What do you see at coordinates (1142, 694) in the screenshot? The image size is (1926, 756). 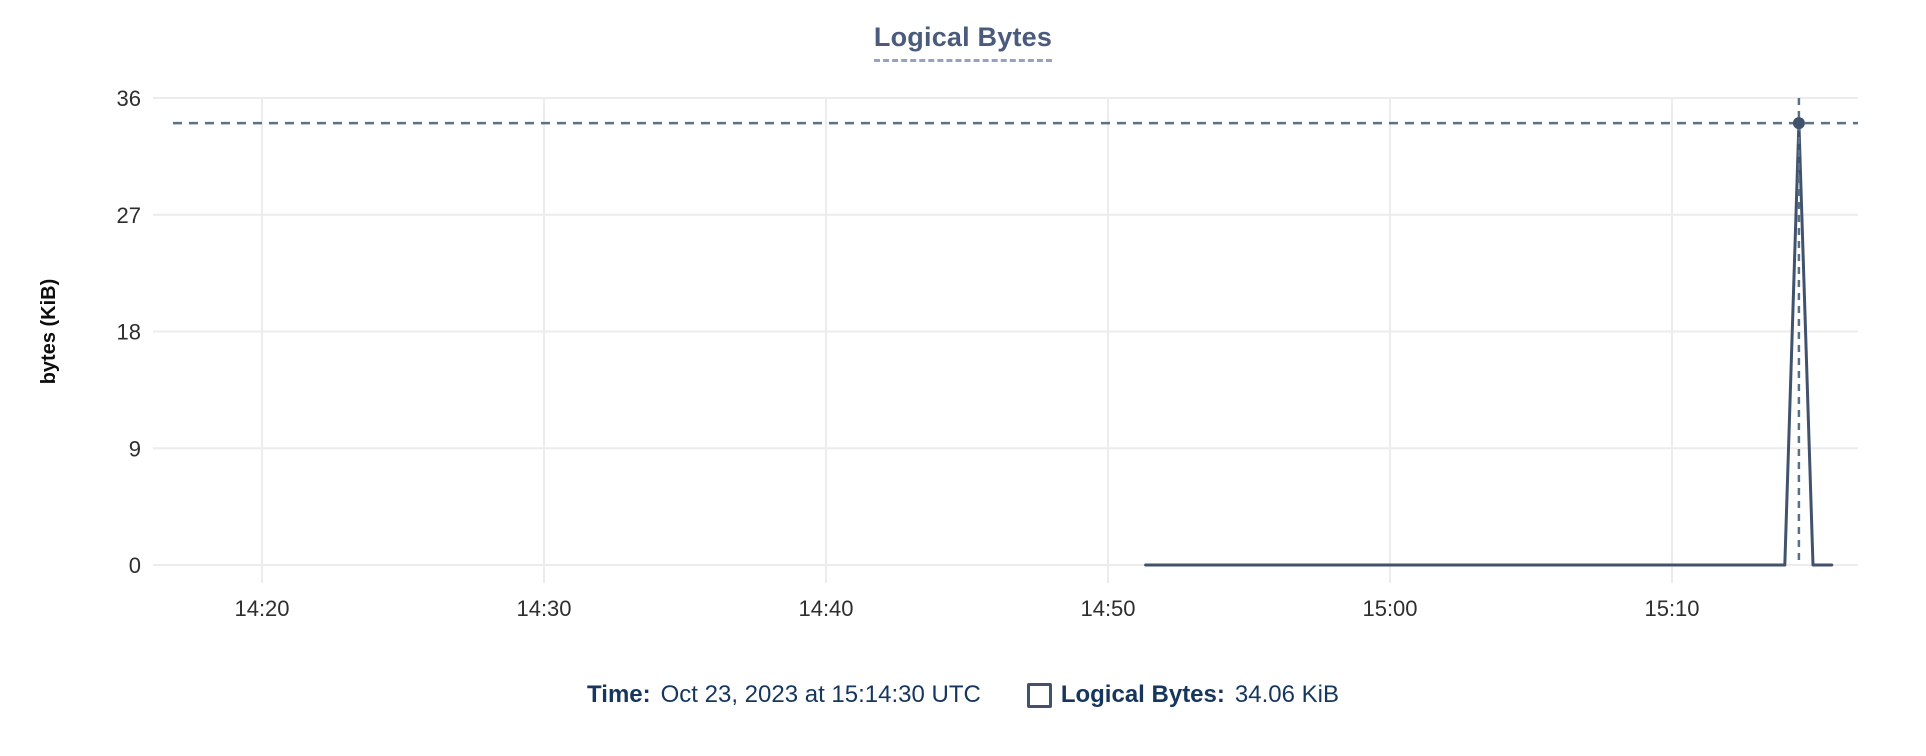 I see `tooltip-series-label: Logical Bytes:` at bounding box center [1142, 694].